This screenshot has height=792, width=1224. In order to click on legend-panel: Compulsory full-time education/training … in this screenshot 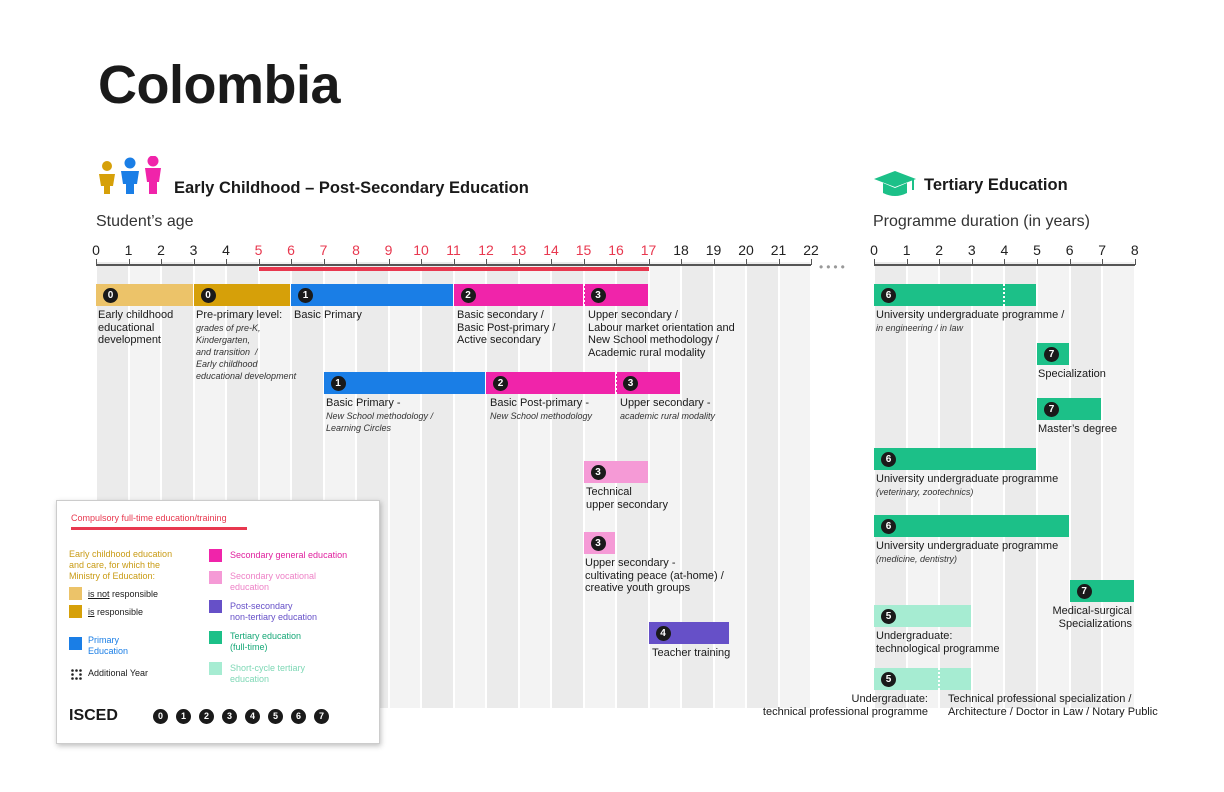, I will do `click(218, 622)`.